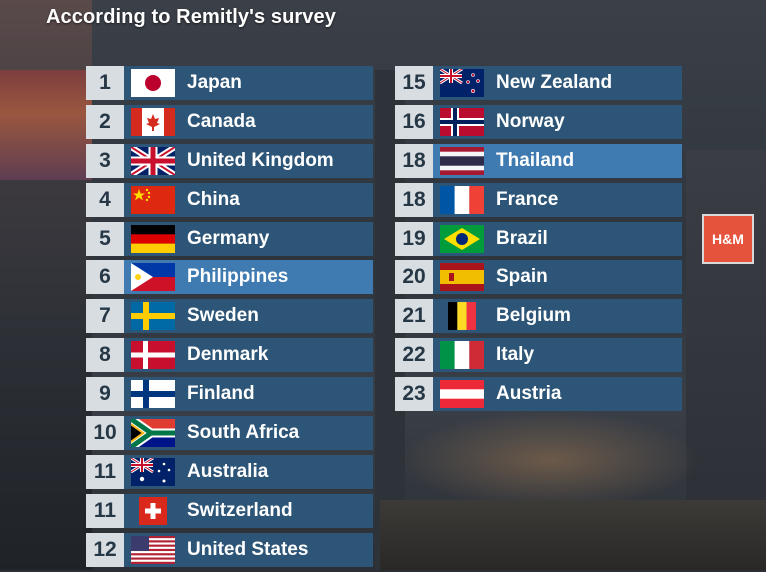 This screenshot has width=766, height=572. I want to click on italy-flag-icon, so click(462, 355).